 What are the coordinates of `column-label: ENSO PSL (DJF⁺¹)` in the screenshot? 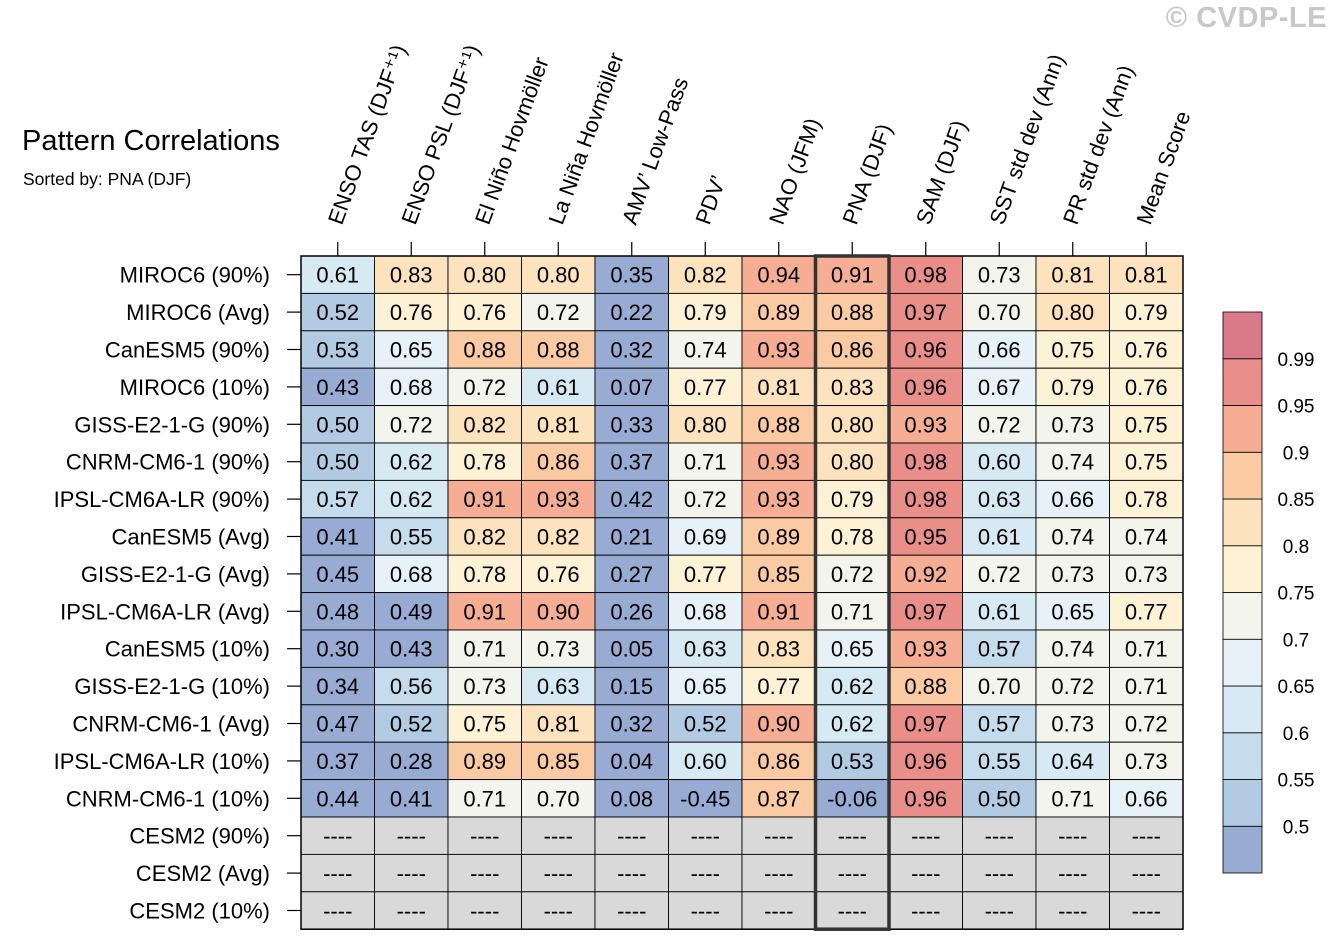 It's located at (440, 134).